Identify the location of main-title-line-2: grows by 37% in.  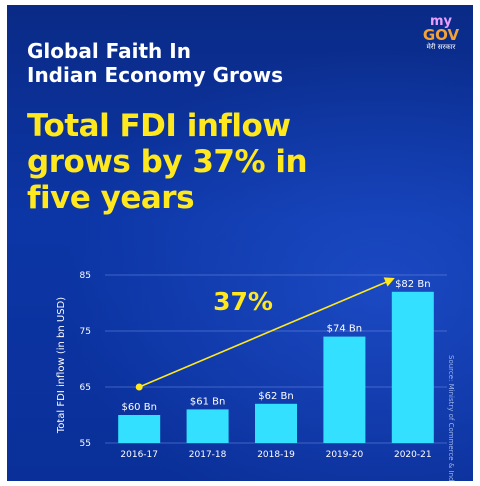
(167, 162).